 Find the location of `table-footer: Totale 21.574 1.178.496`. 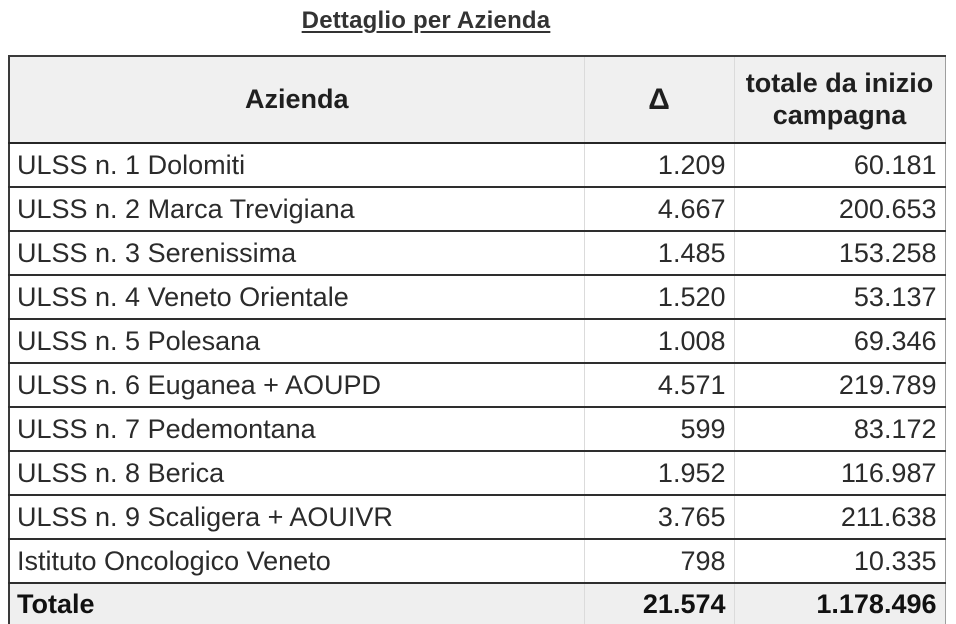

table-footer: Totale 21.574 1.178.496 is located at coordinates (477, 603).